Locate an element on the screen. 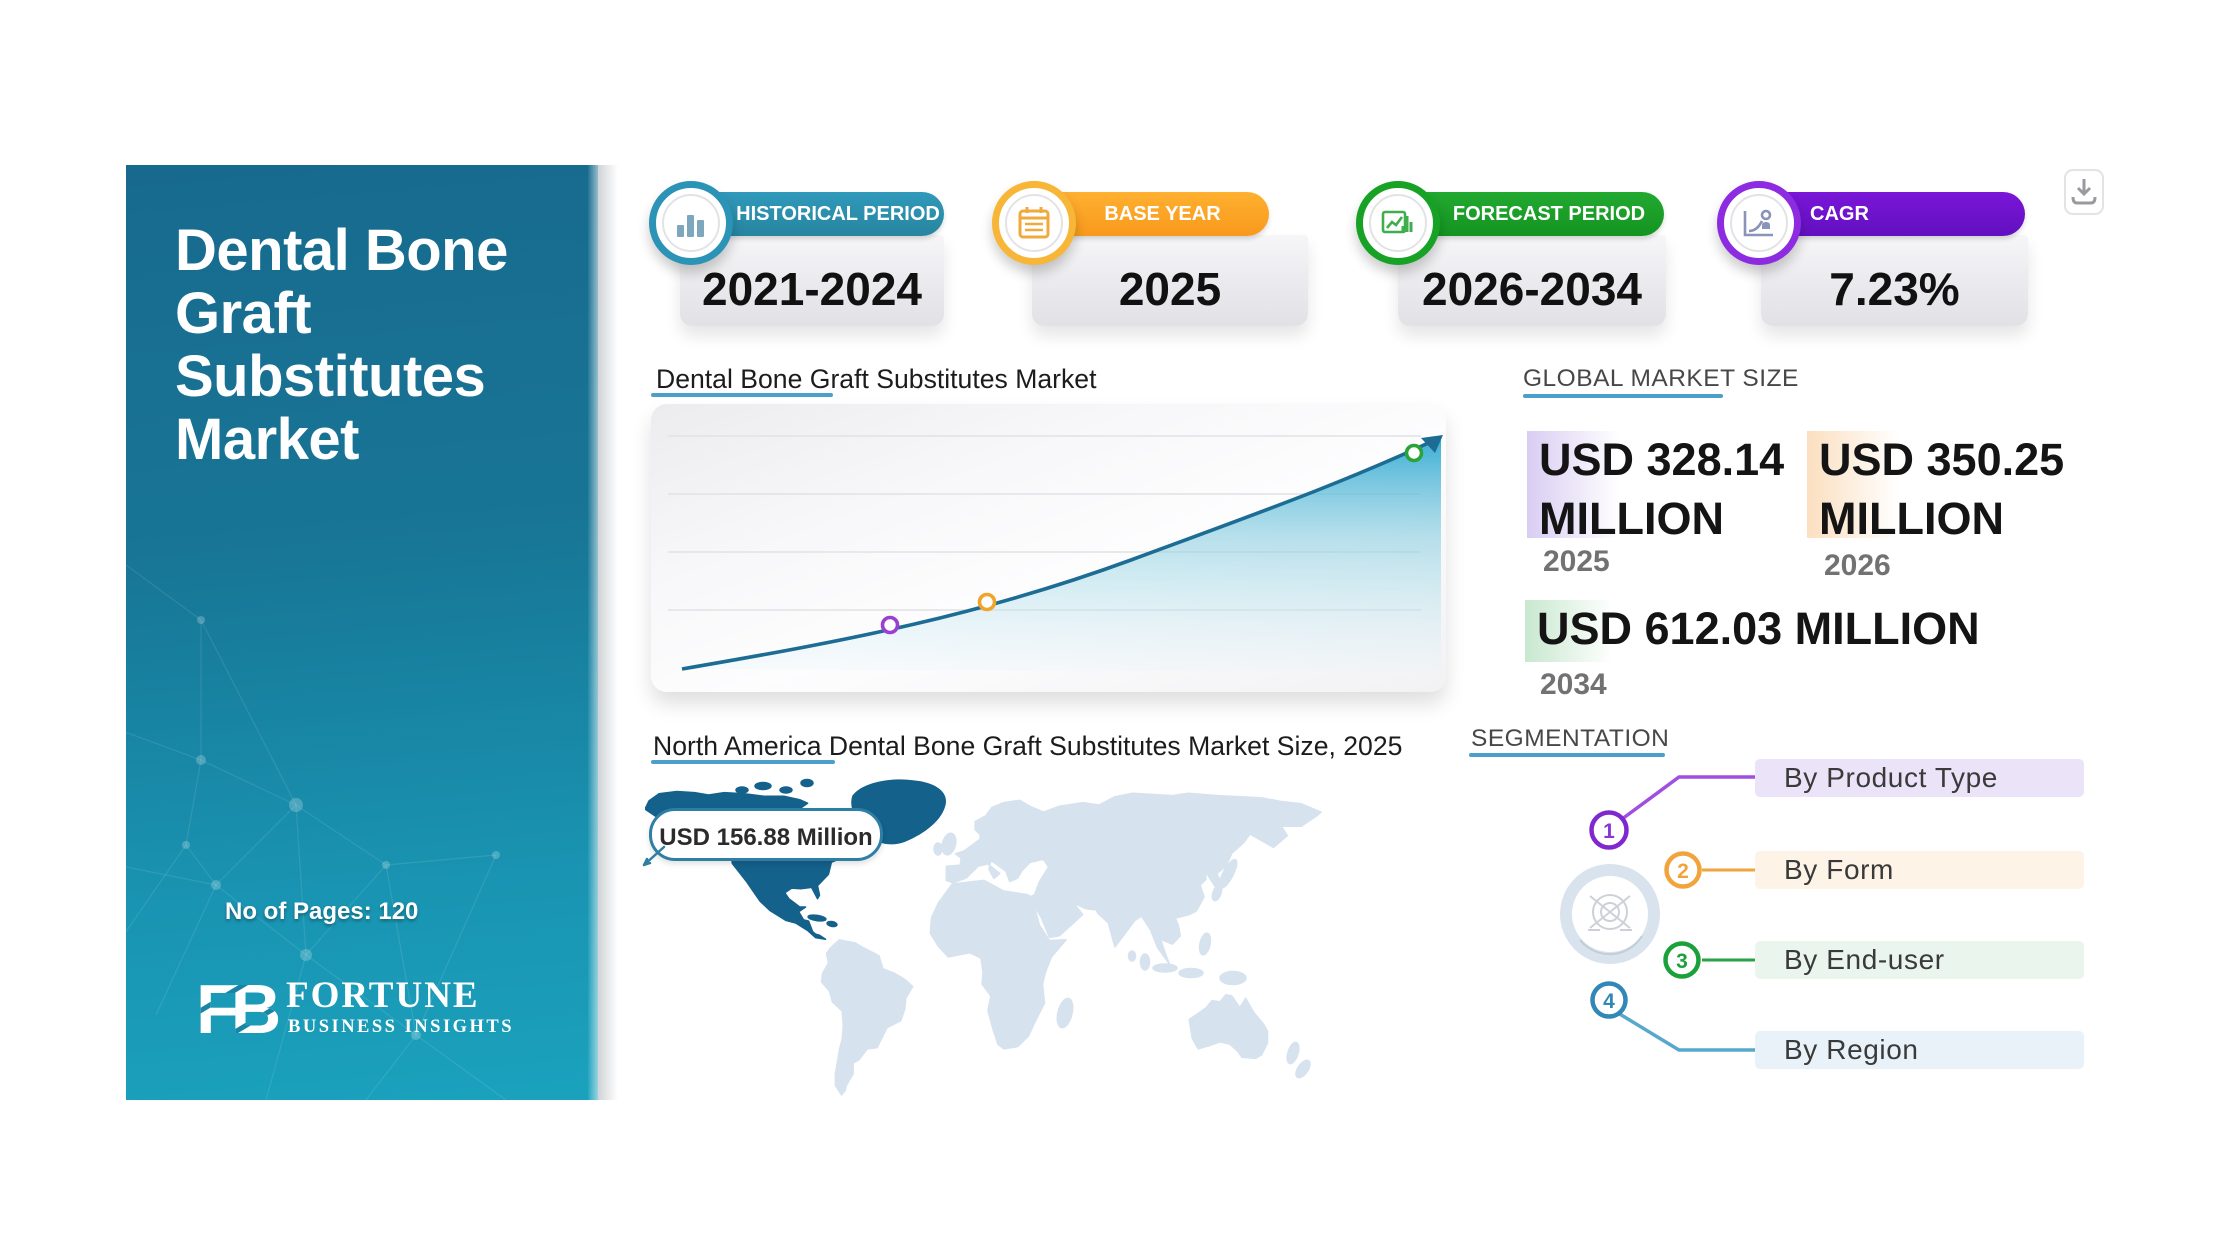 This screenshot has height=1260, width=2240. svg-text: 3 is located at coordinates (1682, 961).